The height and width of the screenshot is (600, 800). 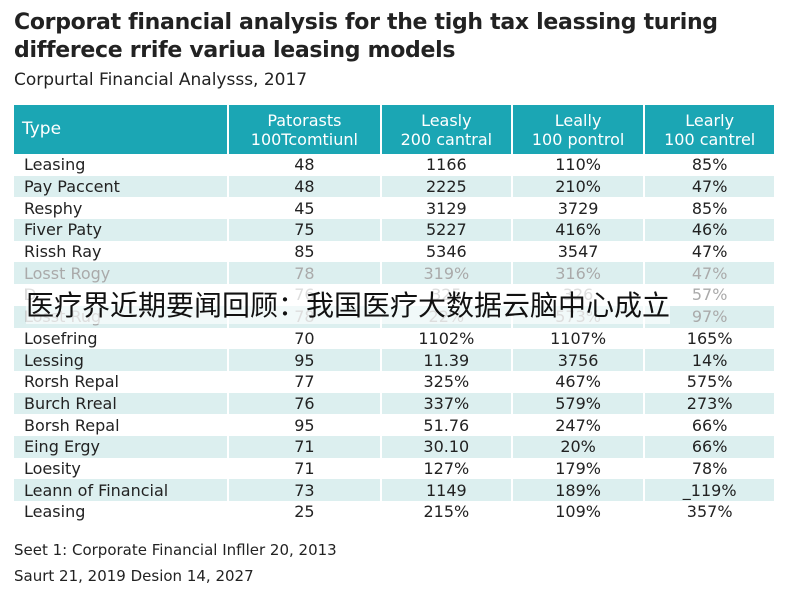 I want to click on table-row: Leann of Financial 73 1149 189% _119%, so click(x=394, y=490).